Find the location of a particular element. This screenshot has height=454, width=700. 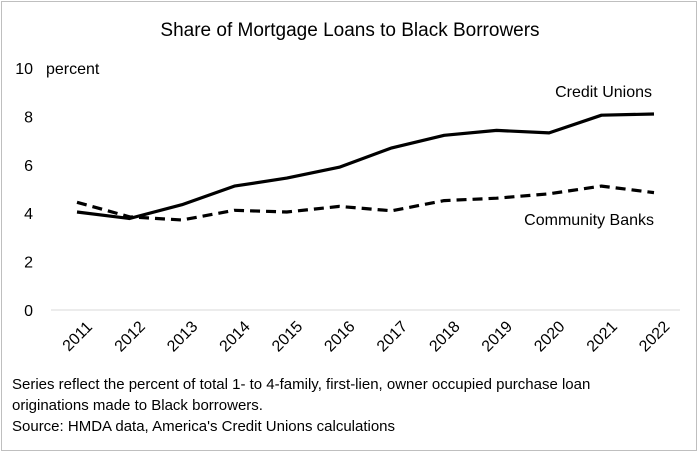

x-tick-label: 2021 is located at coordinates (602, 336).